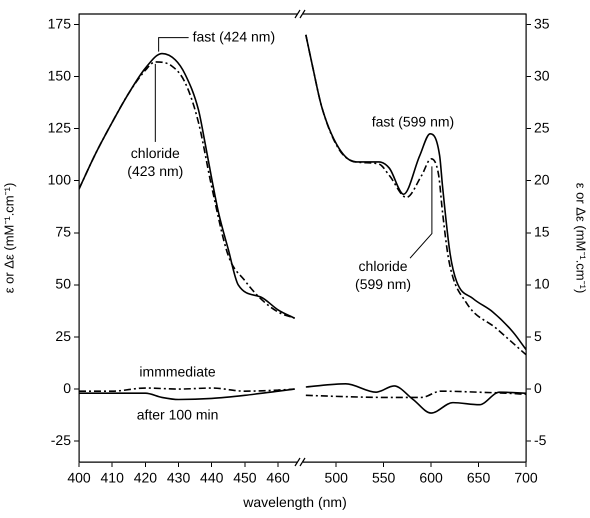 The width and height of the screenshot is (590, 518). What do you see at coordinates (79, 477) in the screenshot?
I see `x-tick-label: 400` at bounding box center [79, 477].